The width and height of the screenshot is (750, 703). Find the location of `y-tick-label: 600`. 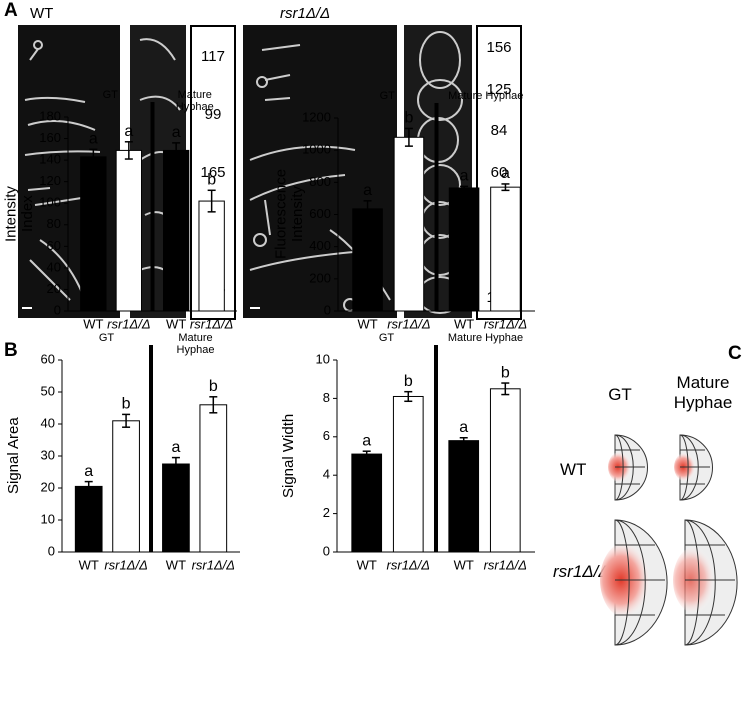

y-tick-label: 600 is located at coordinates (320, 213).